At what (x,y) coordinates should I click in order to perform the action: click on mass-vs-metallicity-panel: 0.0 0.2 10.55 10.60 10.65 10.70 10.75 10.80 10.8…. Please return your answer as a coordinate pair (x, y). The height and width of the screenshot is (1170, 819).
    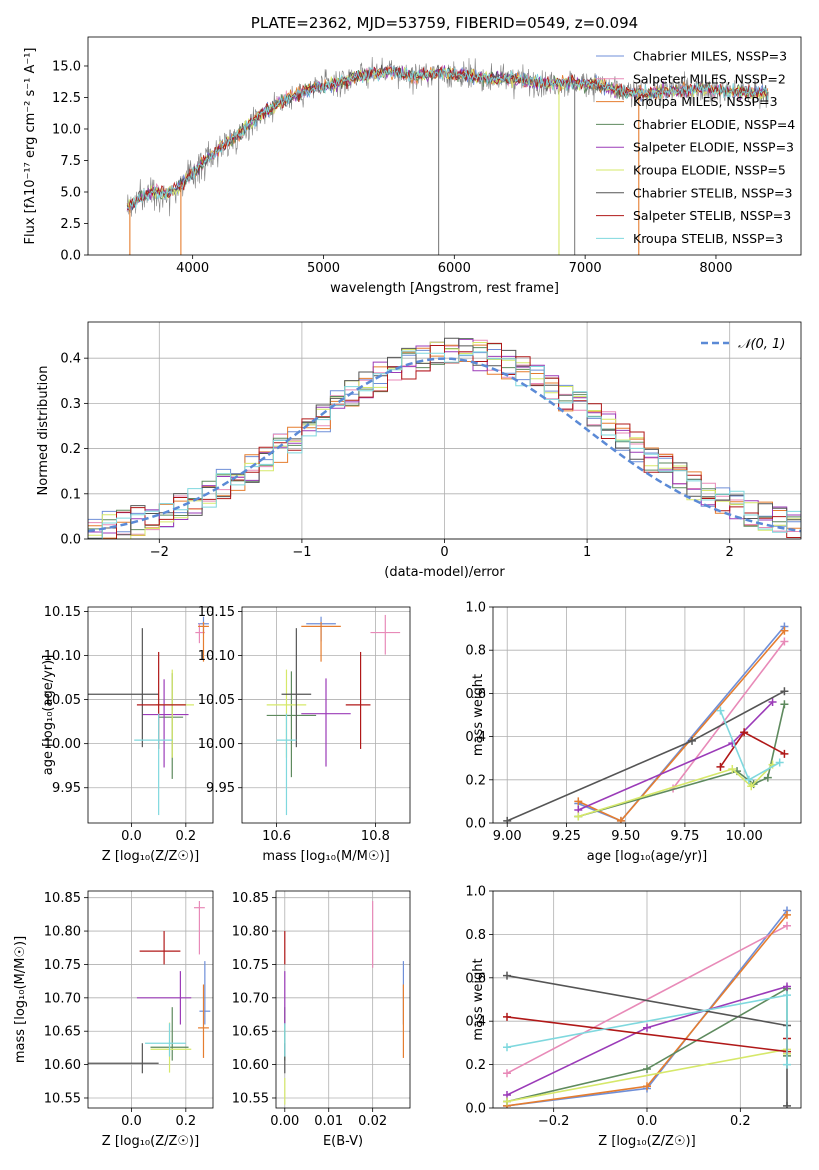
    Looking at the image, I should click on (113, 1019).